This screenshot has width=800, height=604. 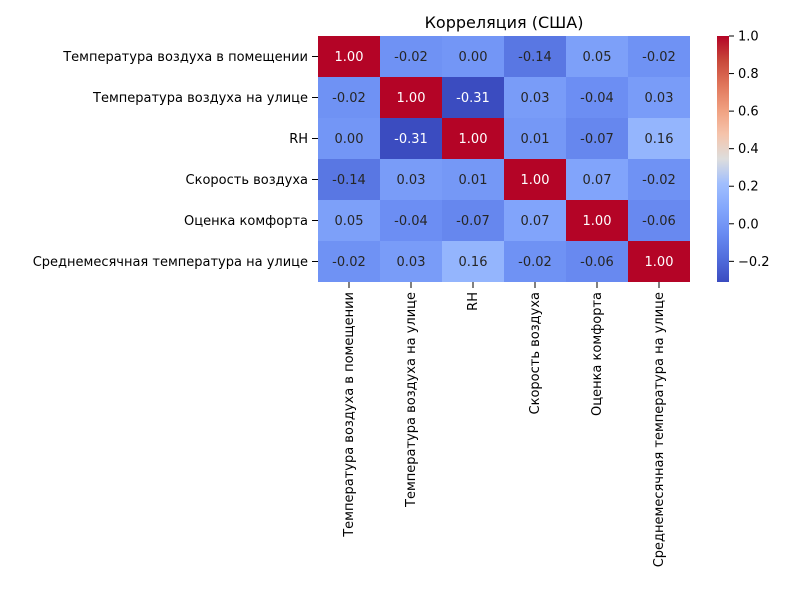 I want to click on heatmap-value-5-4: -0.06, so click(x=597, y=262).